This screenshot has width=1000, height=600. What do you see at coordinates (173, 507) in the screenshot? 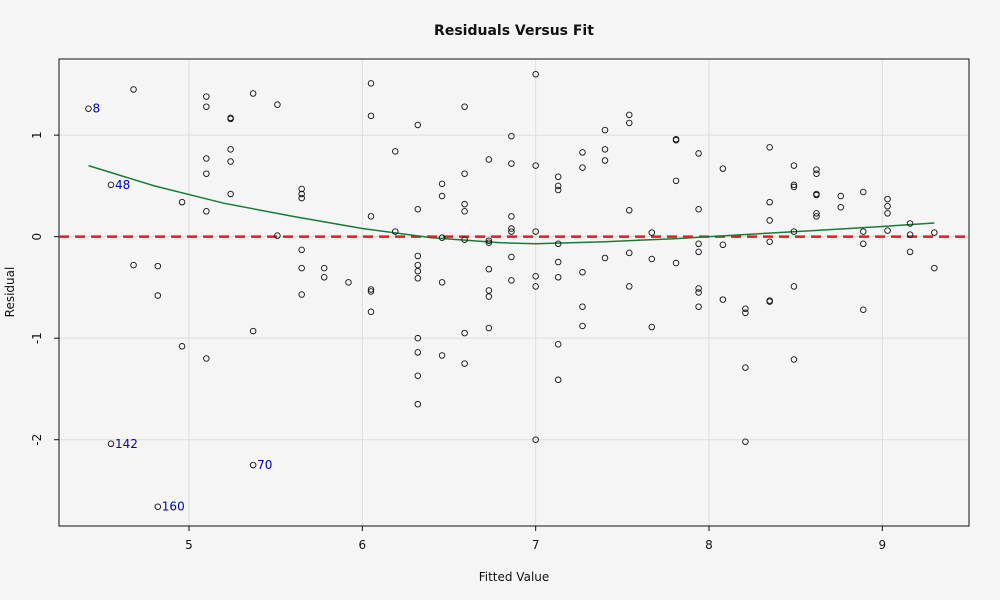
I see `point-label: 160` at bounding box center [173, 507].